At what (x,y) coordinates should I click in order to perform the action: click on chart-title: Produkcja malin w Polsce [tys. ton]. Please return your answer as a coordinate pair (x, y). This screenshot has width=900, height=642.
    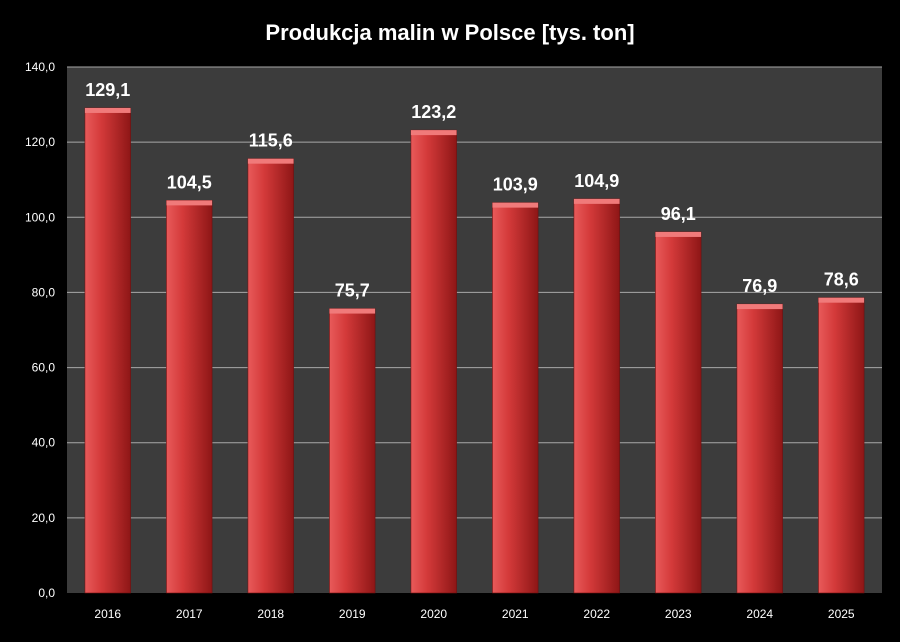
    Looking at the image, I should click on (449, 32).